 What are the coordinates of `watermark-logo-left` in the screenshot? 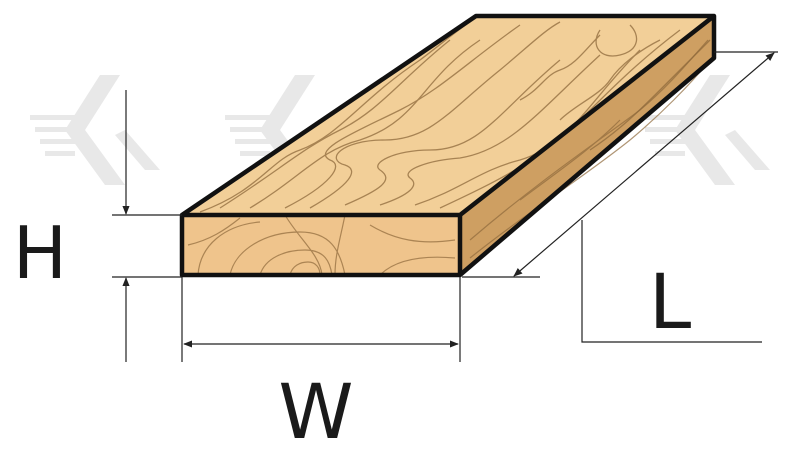 It's located at (95, 130).